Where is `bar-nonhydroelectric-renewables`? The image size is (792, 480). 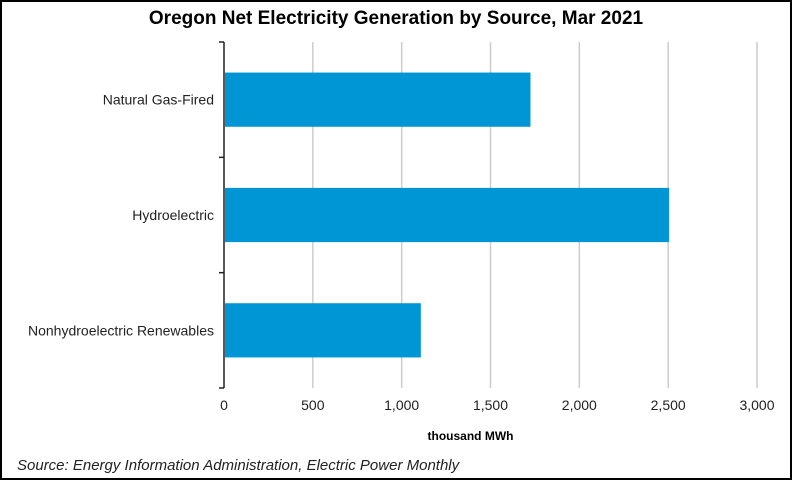
bar-nonhydroelectric-renewables is located at coordinates (323, 330).